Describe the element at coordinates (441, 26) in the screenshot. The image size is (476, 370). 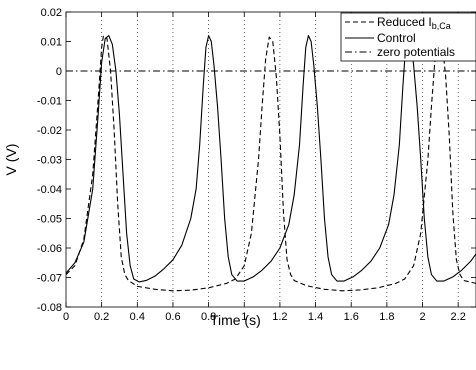
I see `legend-label-subscript: b,Ca` at that location.